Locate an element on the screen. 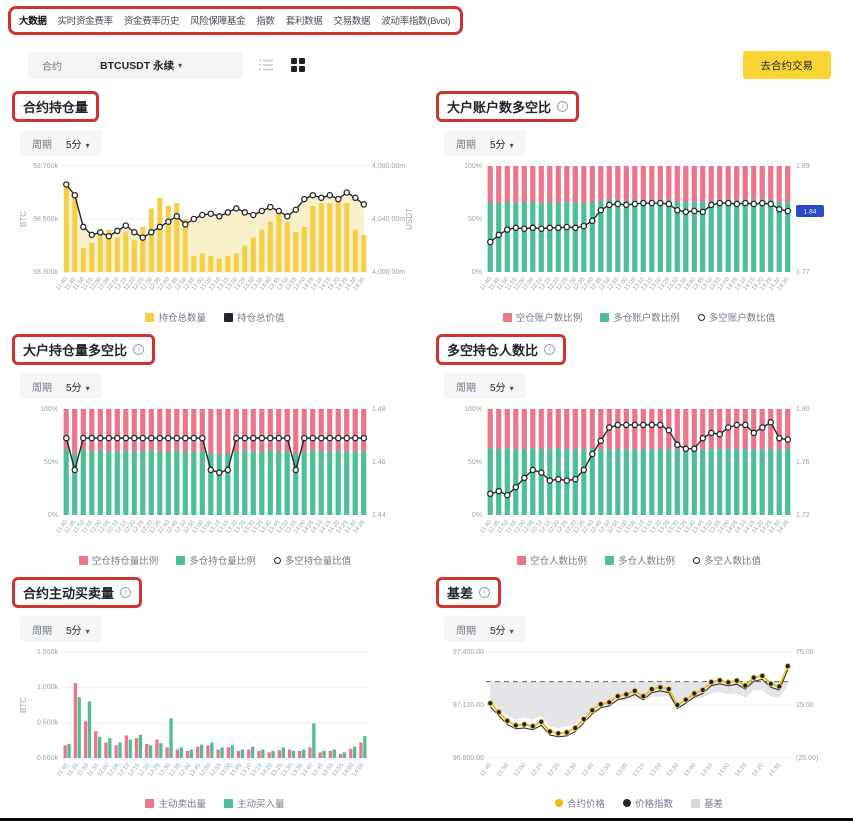 This screenshot has height=821, width=853. svg-text: 13:00 is located at coordinates (622, 770).